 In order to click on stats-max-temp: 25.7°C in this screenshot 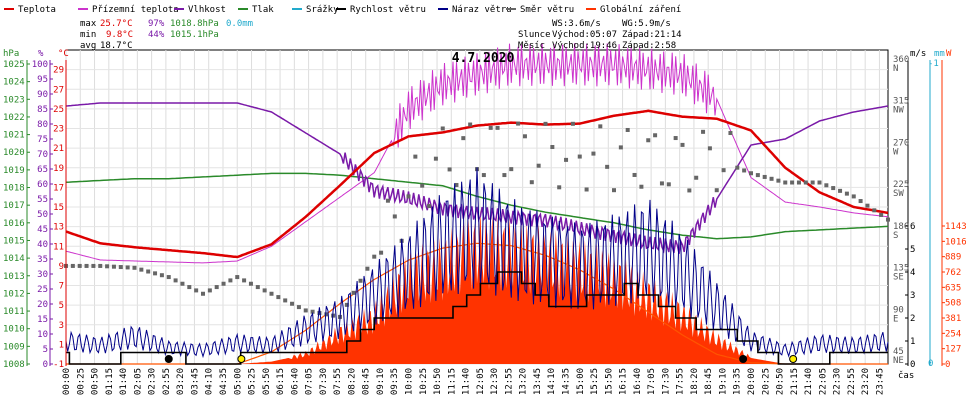, I will do `click(116, 24)`.